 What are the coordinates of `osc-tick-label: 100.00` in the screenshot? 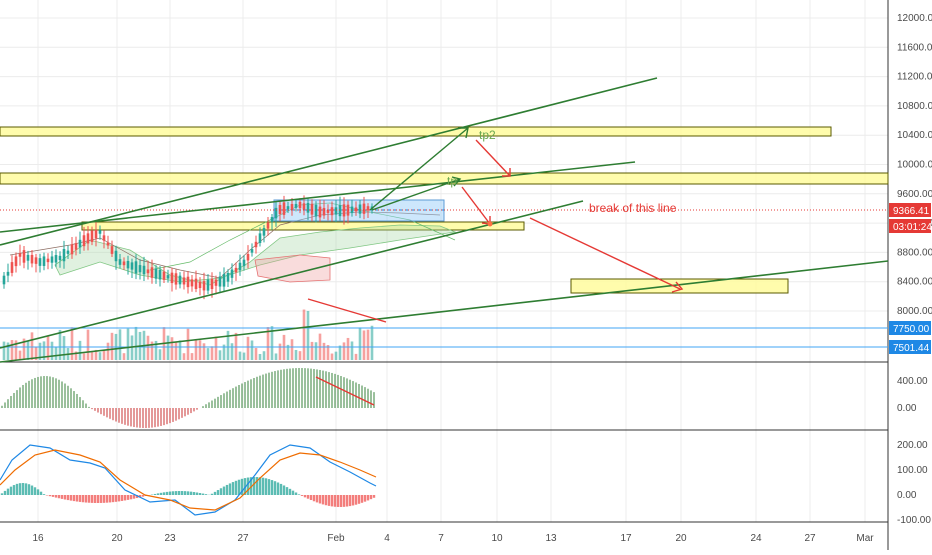 It's located at (912, 470).